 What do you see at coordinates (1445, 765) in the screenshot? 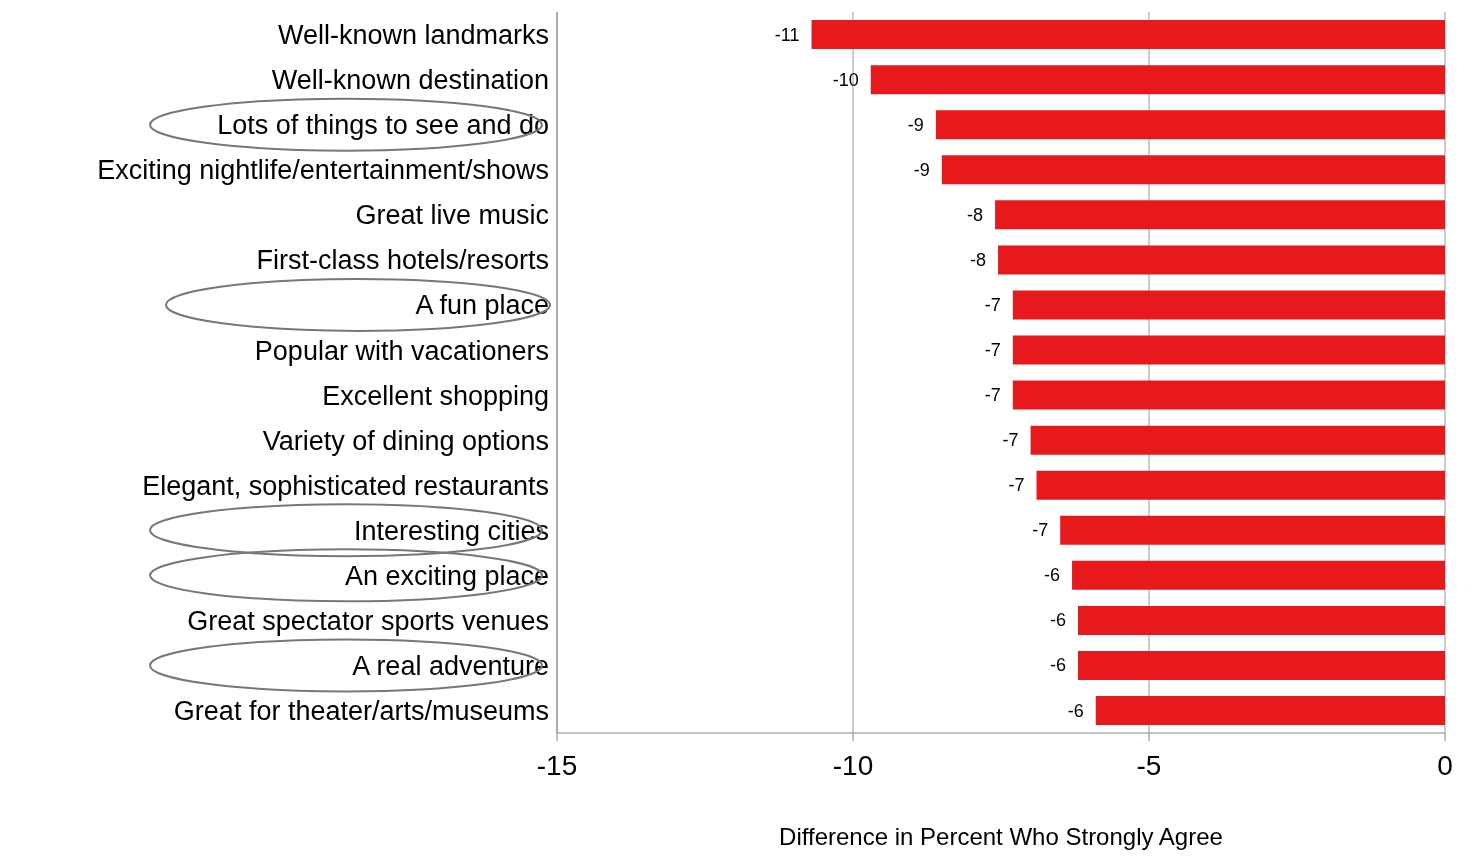
I see `x-tick-label: 0` at bounding box center [1445, 765].